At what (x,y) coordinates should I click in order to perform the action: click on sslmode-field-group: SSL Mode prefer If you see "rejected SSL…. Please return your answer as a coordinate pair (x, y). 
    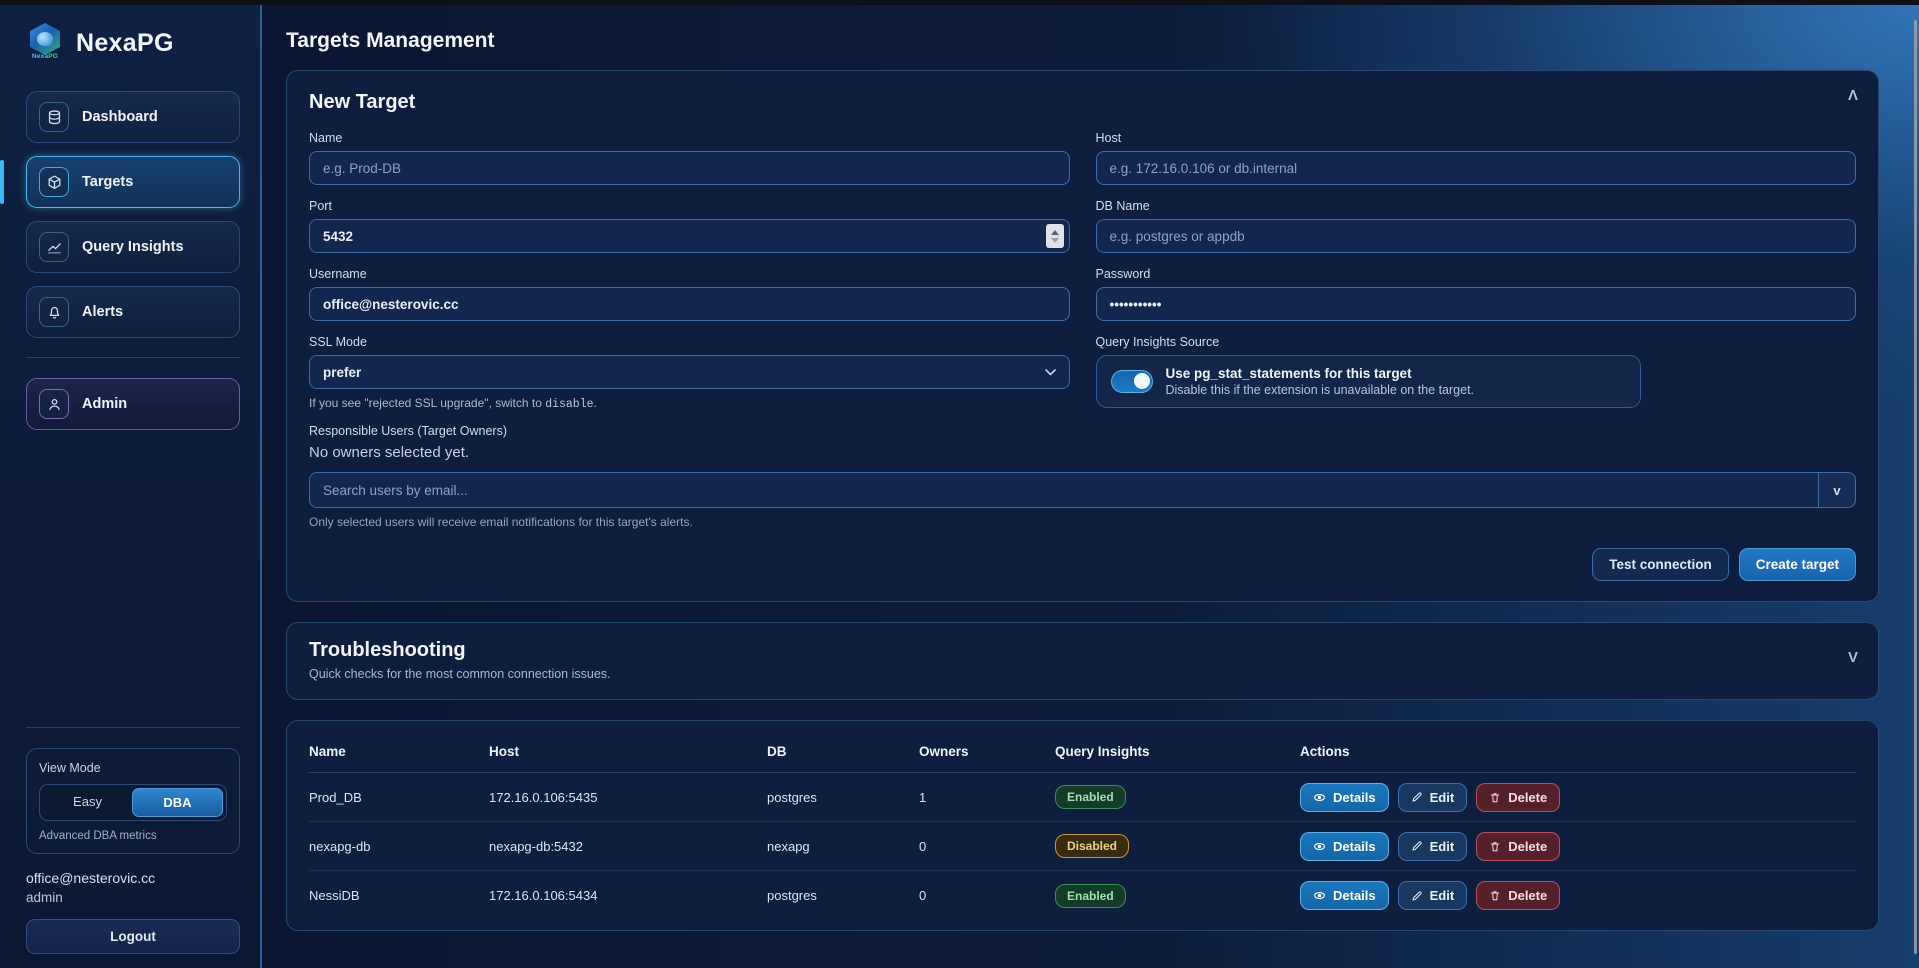
    Looking at the image, I should click on (689, 373).